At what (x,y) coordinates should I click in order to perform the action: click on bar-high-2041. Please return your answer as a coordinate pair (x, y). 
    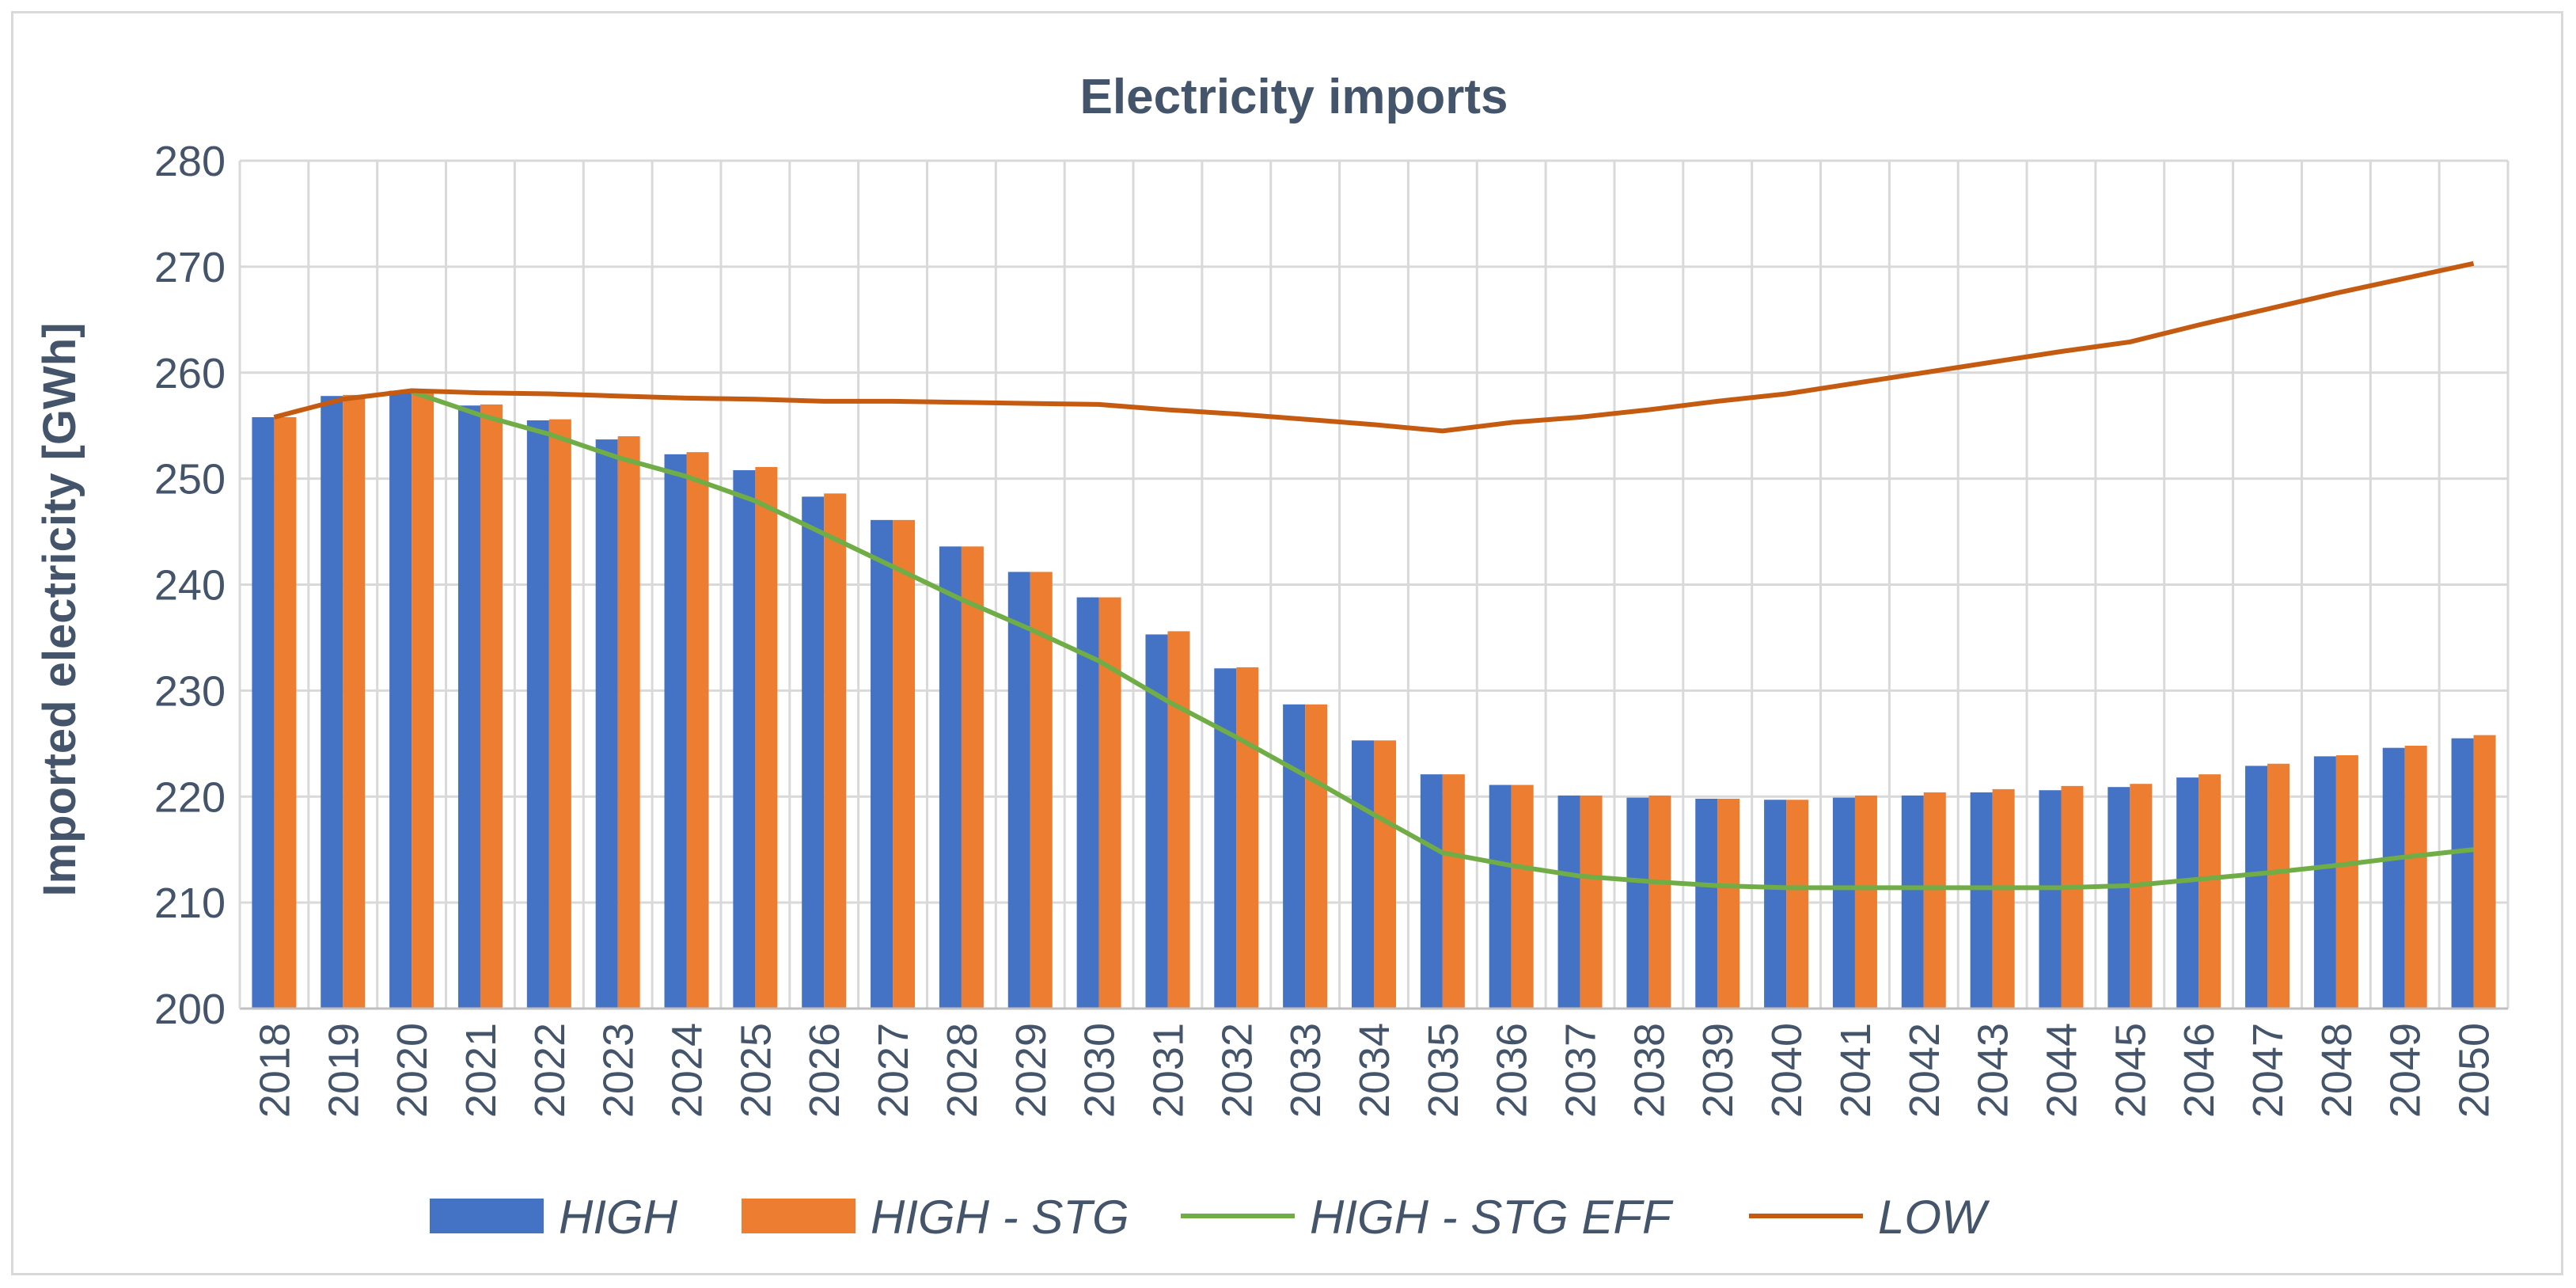
    Looking at the image, I should click on (1843, 903).